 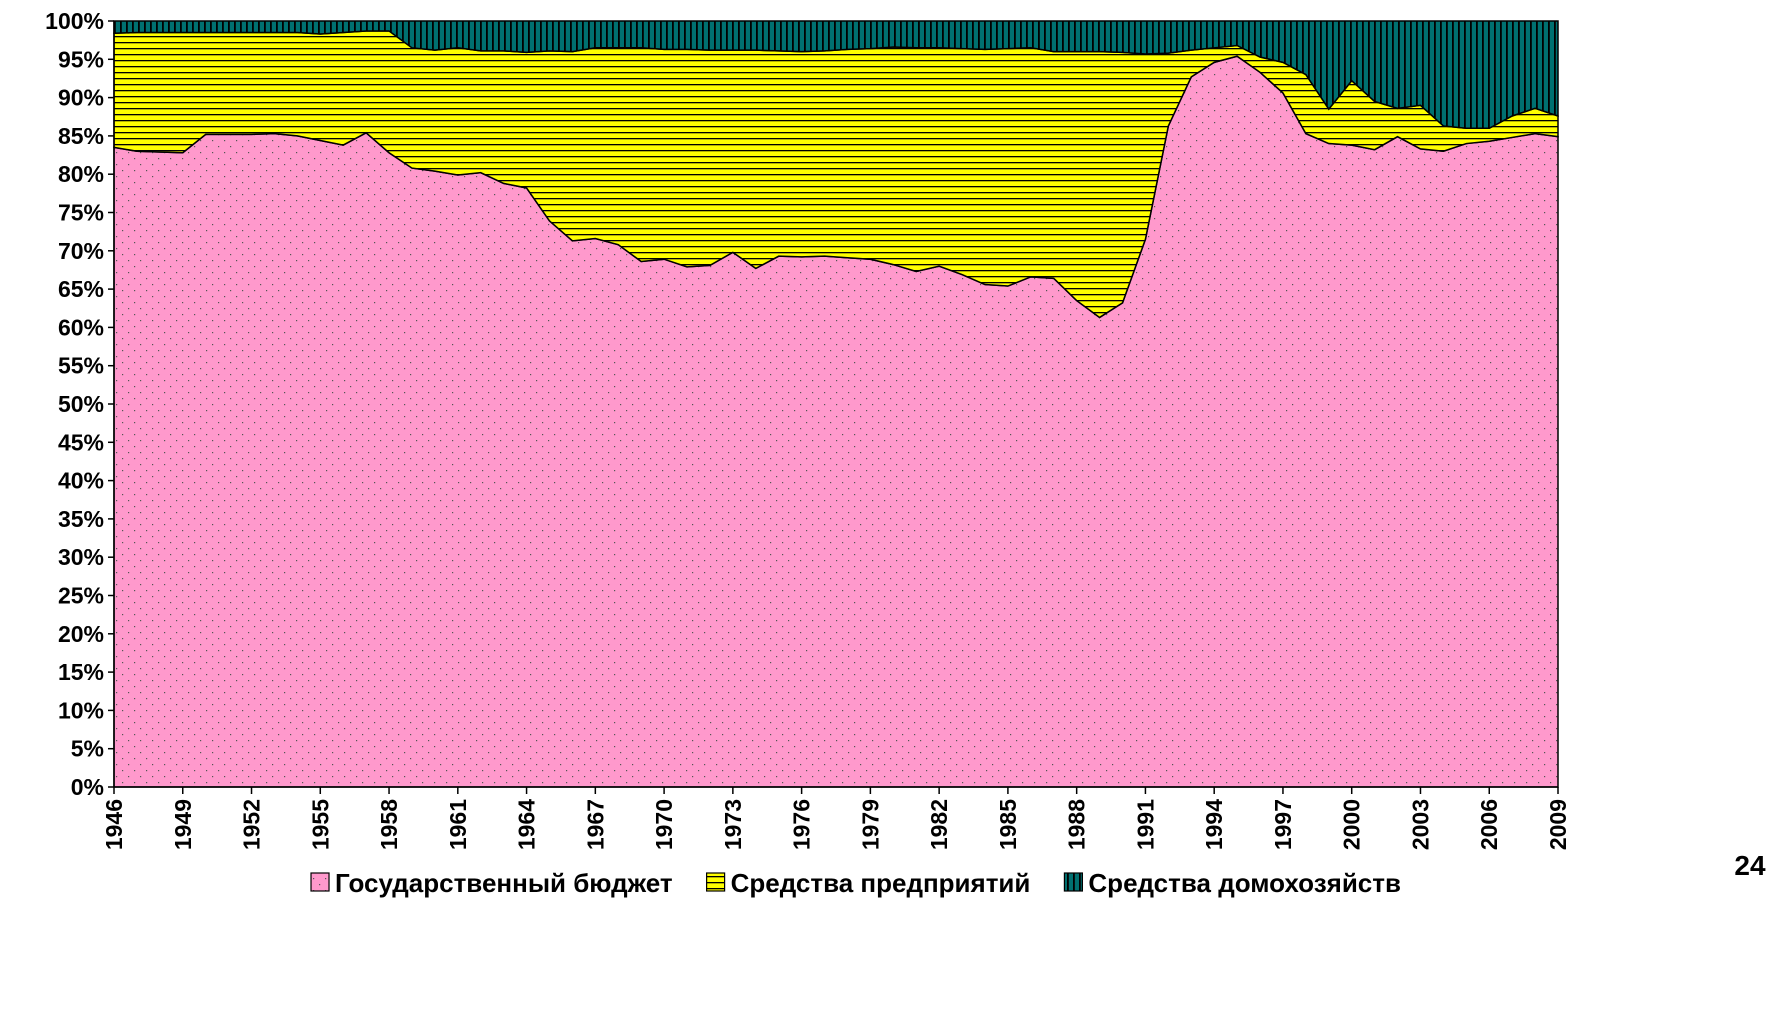 What do you see at coordinates (81, 136) in the screenshot?
I see `y-tick-label: 85%` at bounding box center [81, 136].